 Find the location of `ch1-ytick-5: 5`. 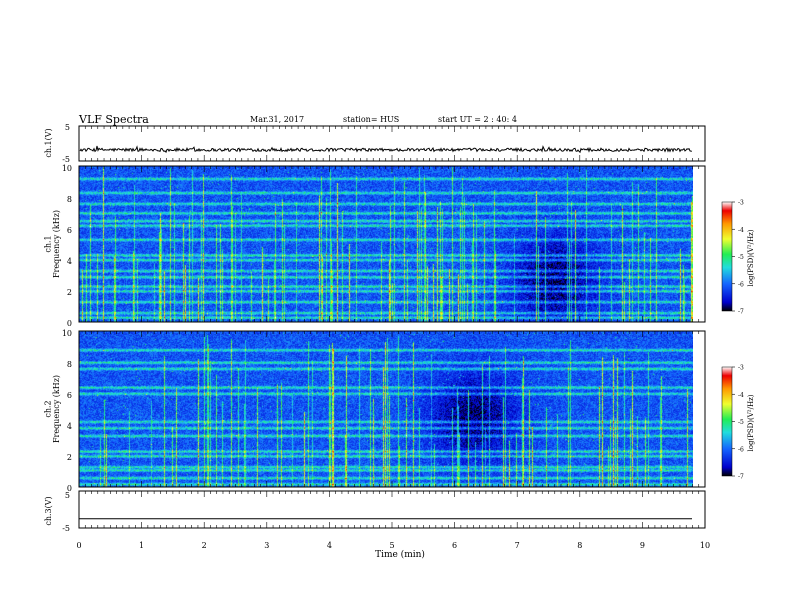

ch1-ytick-5: 5 is located at coordinates (67, 127).